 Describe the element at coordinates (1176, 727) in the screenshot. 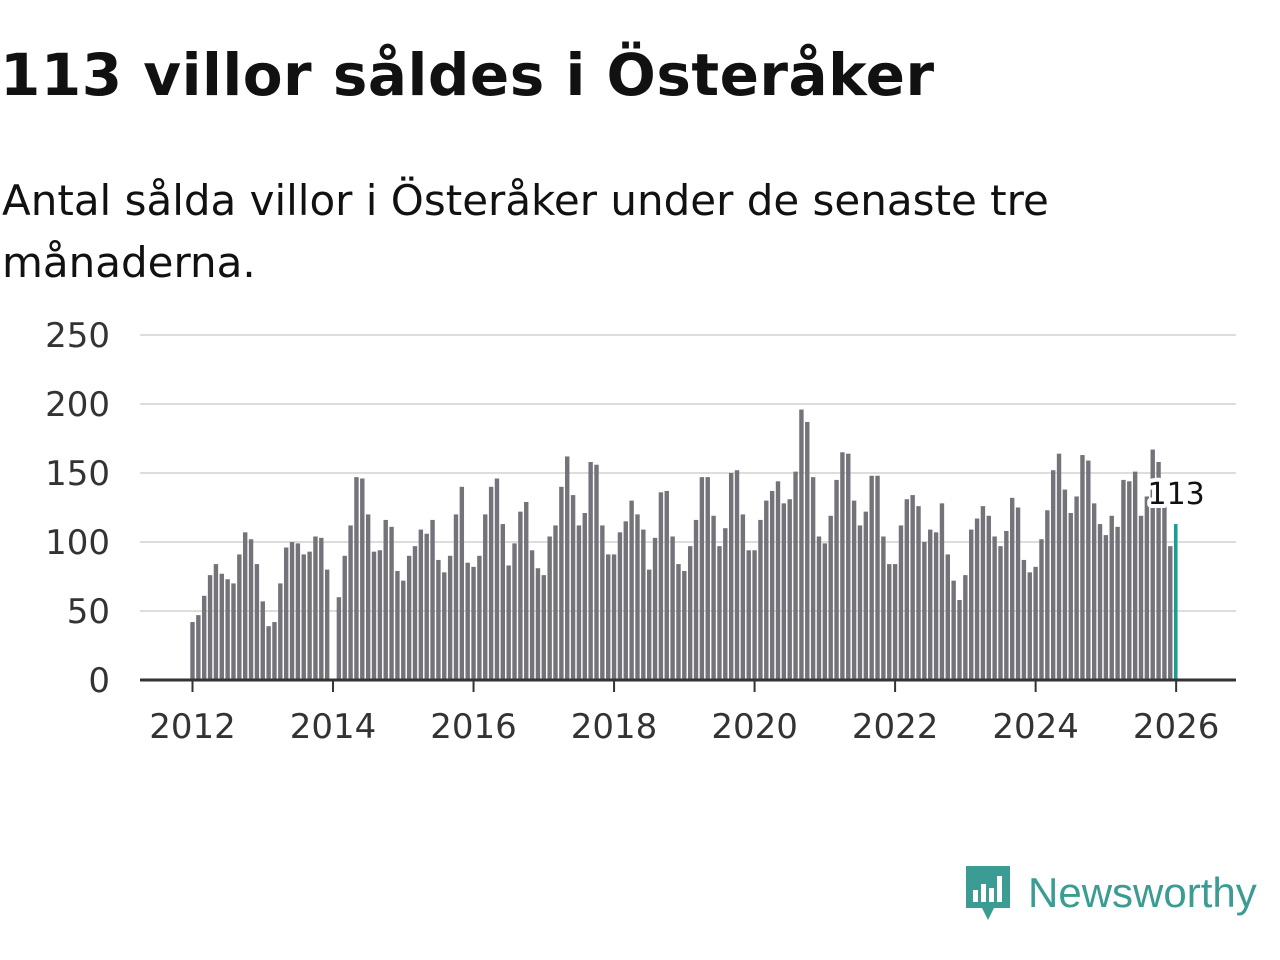

I see `x-tick-label: 2026` at that location.